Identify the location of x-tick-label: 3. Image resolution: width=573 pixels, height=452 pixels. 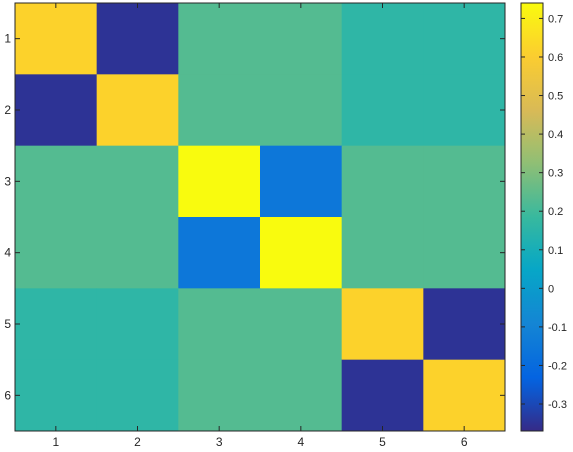
(219, 442).